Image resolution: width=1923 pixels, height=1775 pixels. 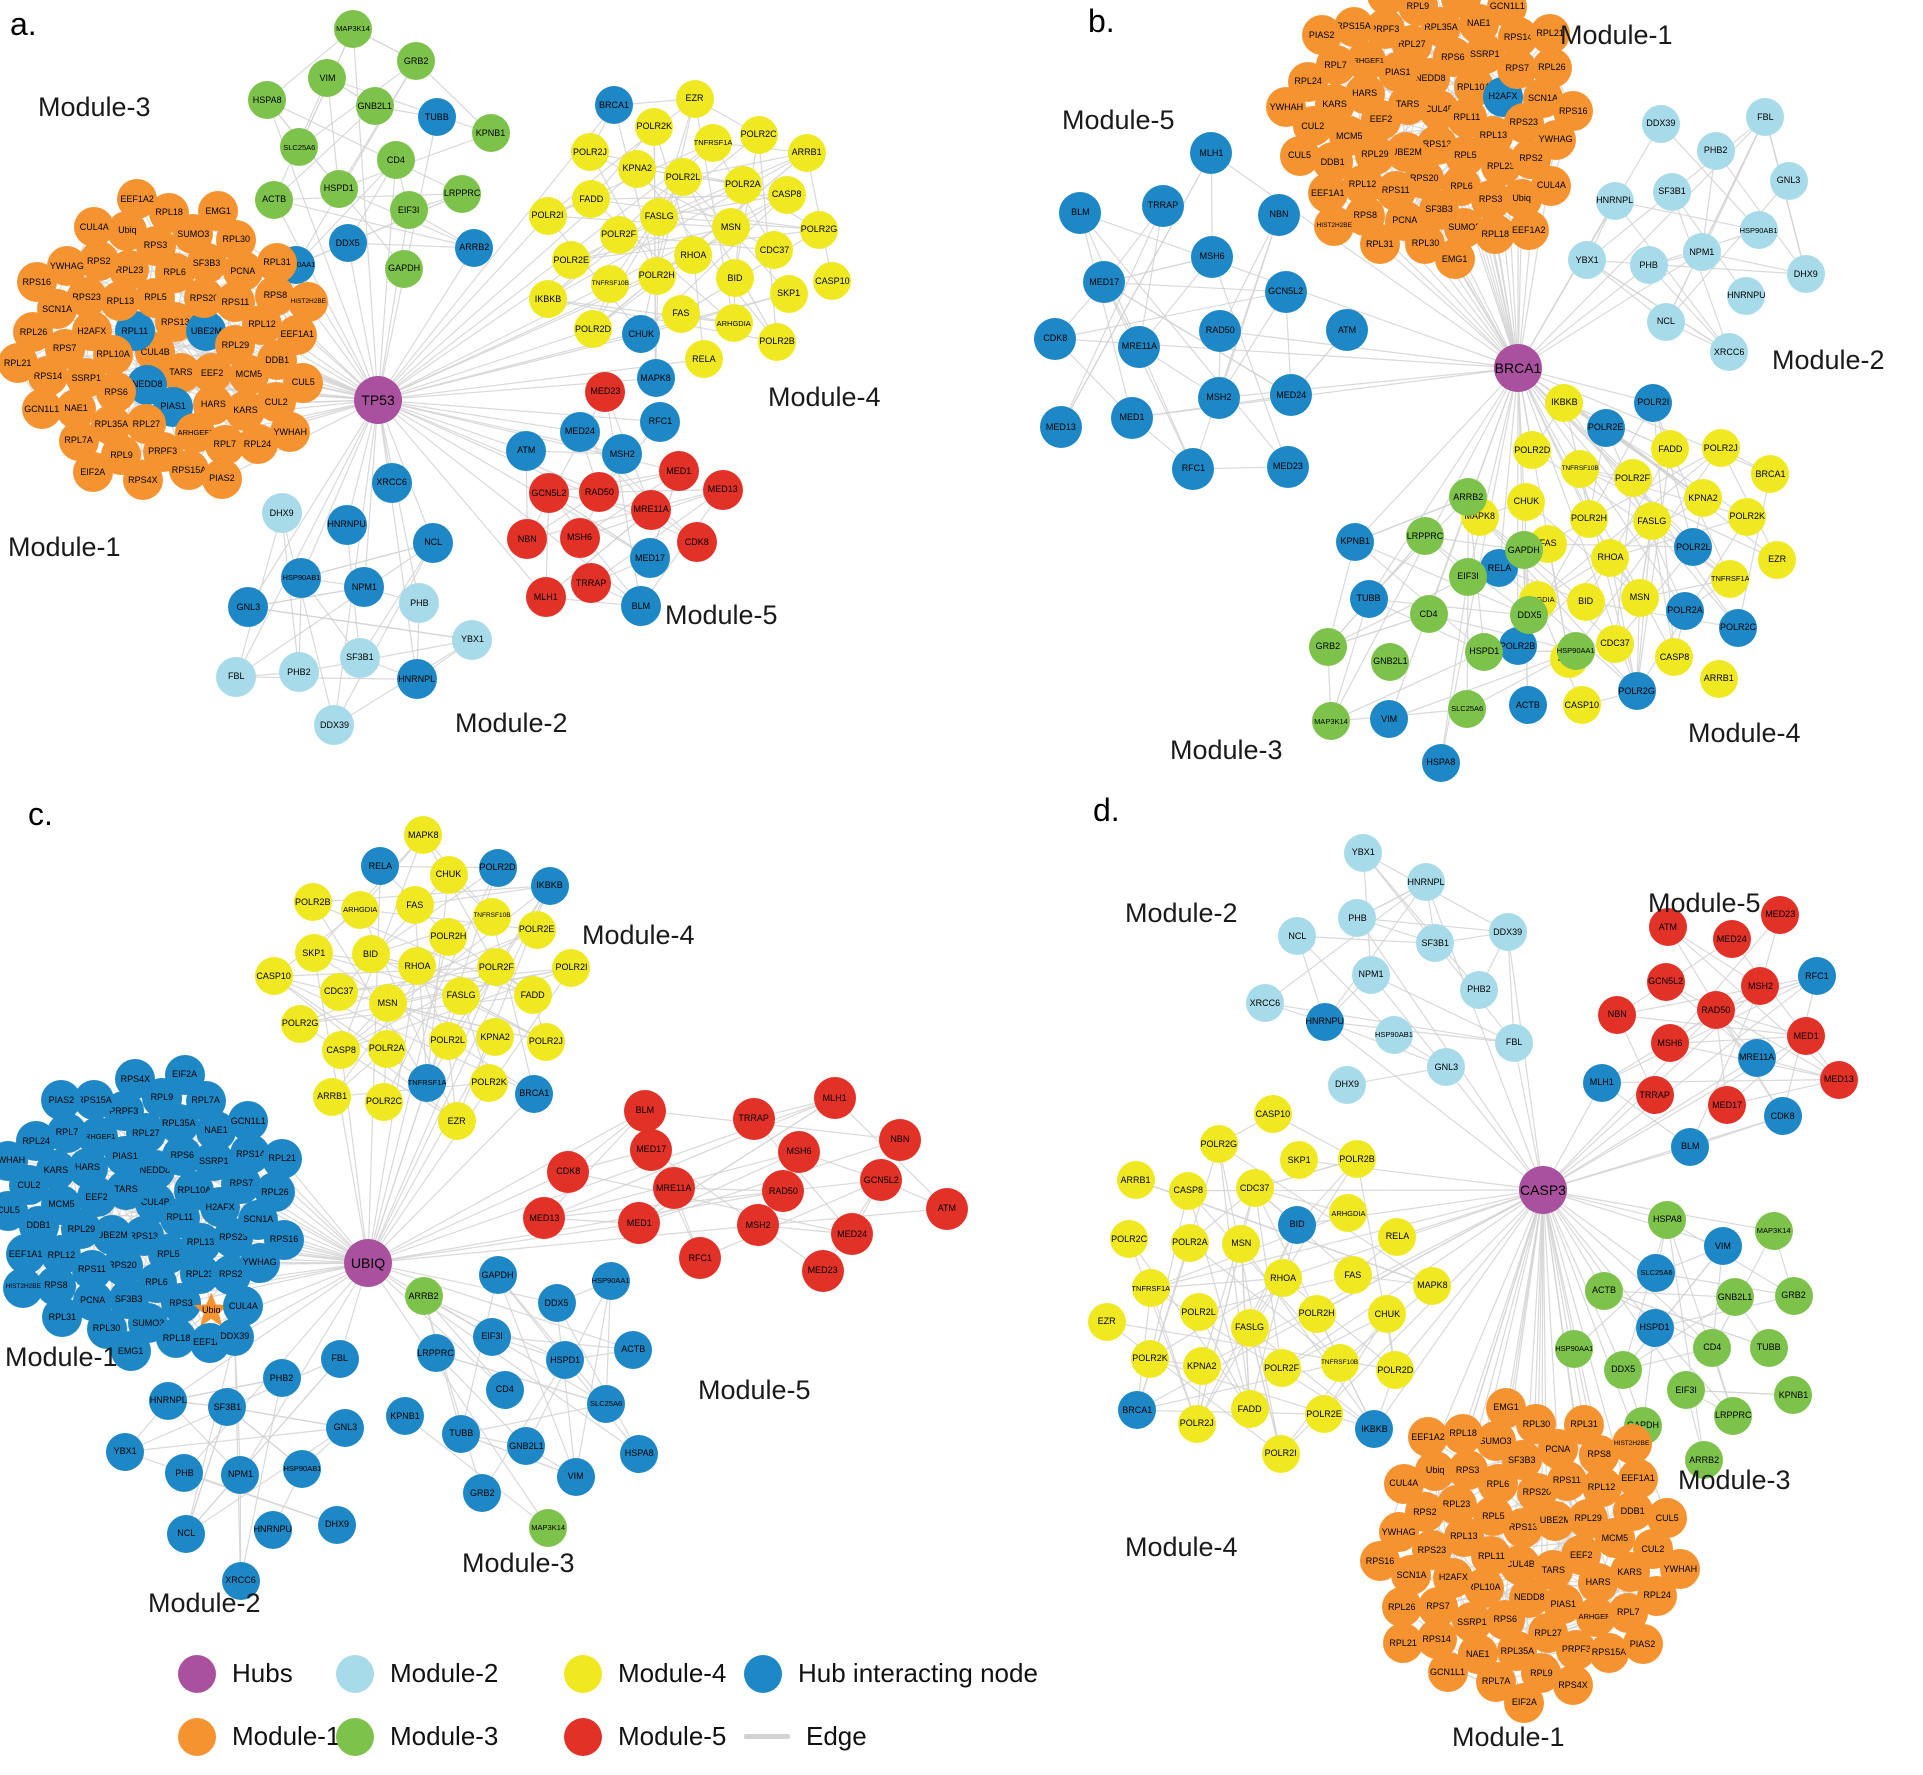 What do you see at coordinates (678, 471) in the screenshot?
I see `gene-node: MED1` at bounding box center [678, 471].